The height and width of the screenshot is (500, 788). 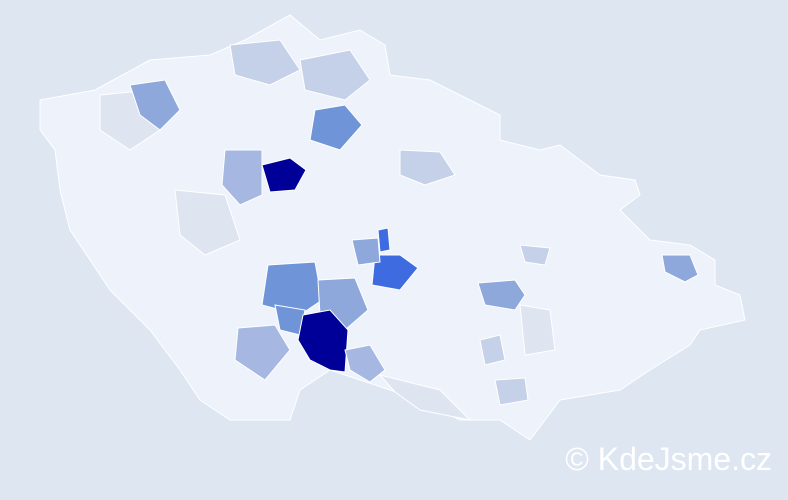 I want to click on watermark: © KdeJsme.cz, so click(x=668, y=459).